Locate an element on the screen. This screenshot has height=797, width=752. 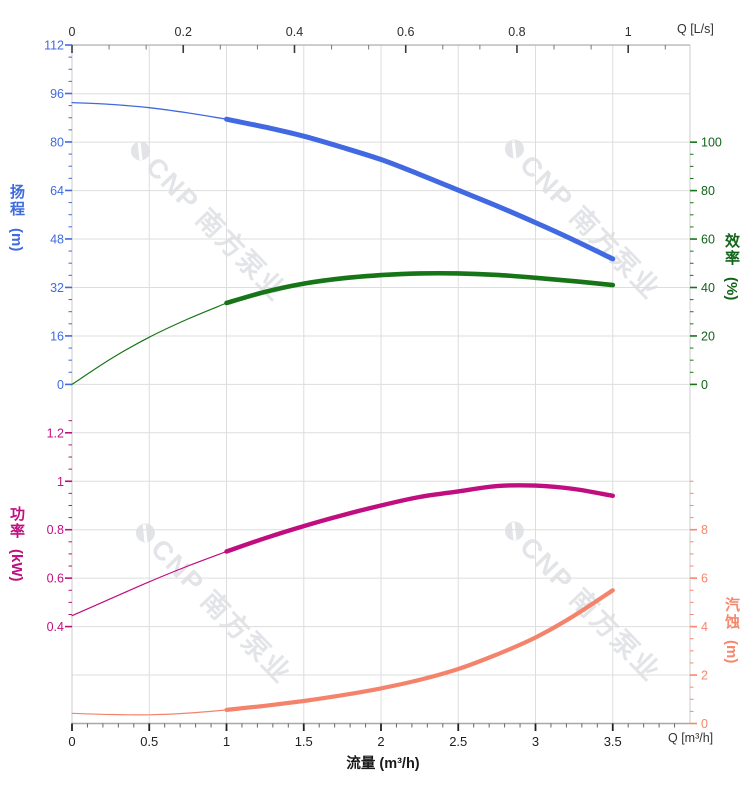
npsh-axis-tick-label: 8 is located at coordinates (704, 530).